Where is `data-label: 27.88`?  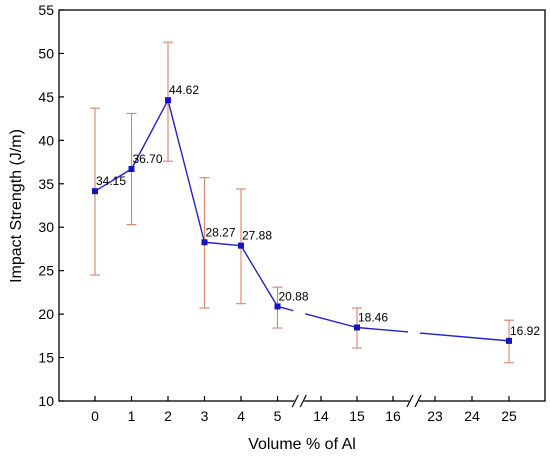 data-label: 27.88 is located at coordinates (257, 236).